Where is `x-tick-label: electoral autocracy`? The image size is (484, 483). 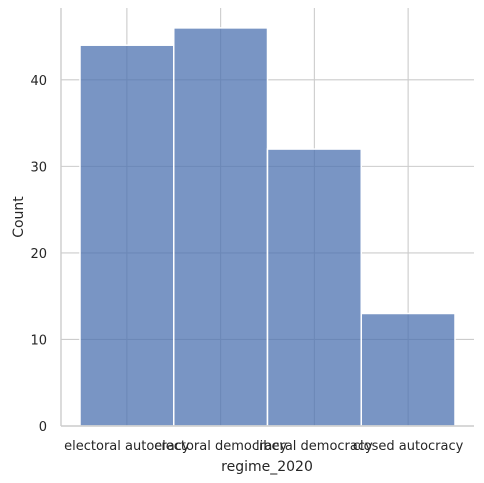 x-tick-label: electoral autocracy is located at coordinates (127, 446).